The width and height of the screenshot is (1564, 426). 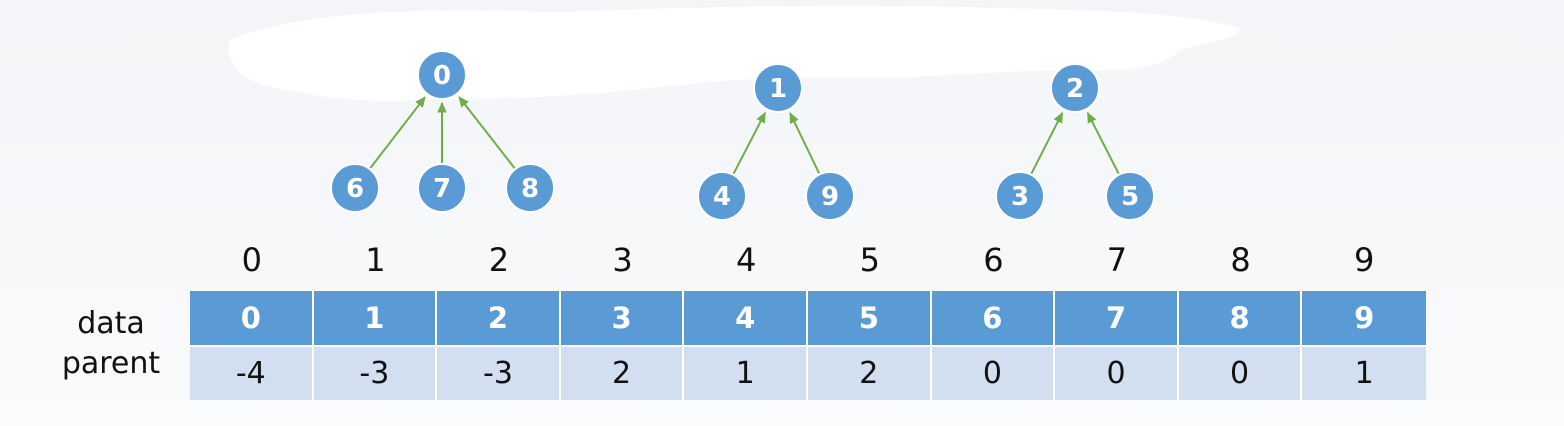 What do you see at coordinates (1117, 318) in the screenshot?
I see `data-cell-7: 7` at bounding box center [1117, 318].